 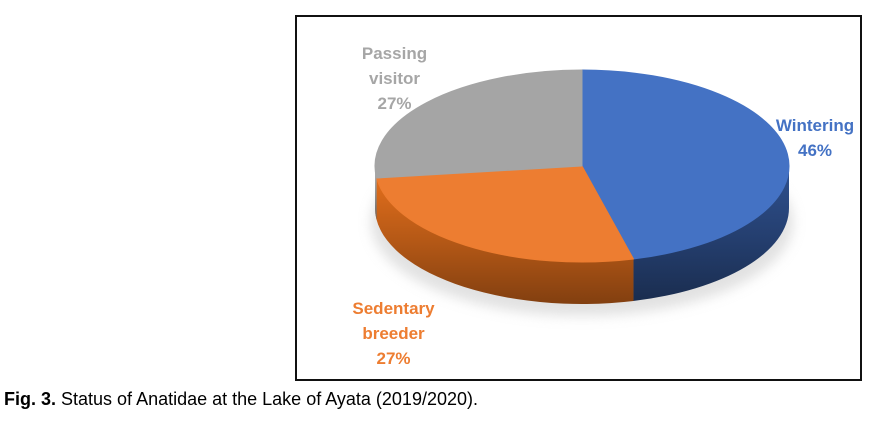 What do you see at coordinates (394, 53) in the screenshot?
I see `pie-label-line: Passing` at bounding box center [394, 53].